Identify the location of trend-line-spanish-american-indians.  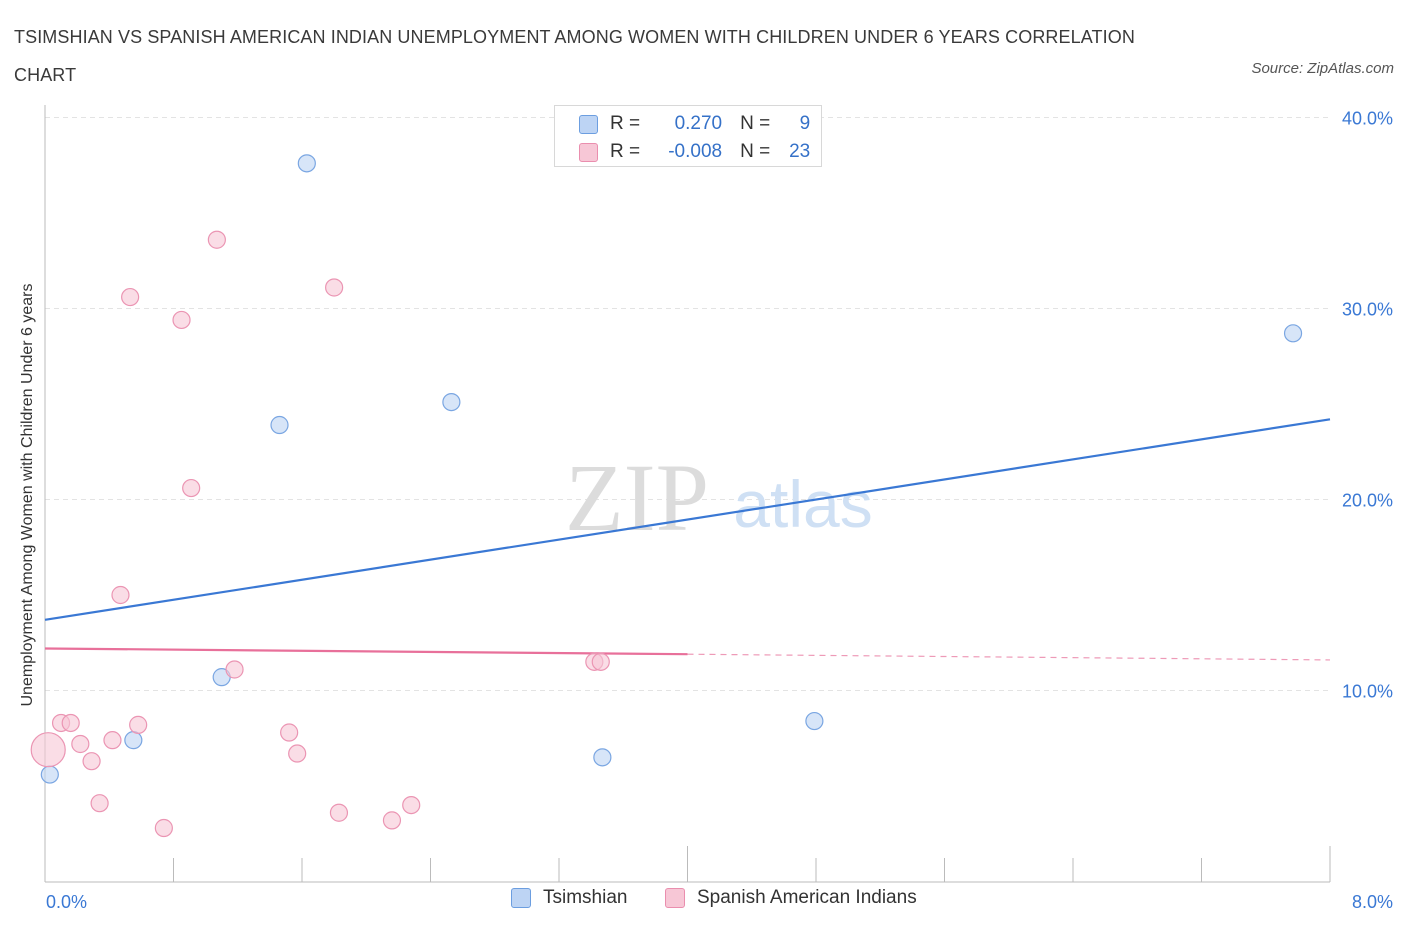
(366, 651).